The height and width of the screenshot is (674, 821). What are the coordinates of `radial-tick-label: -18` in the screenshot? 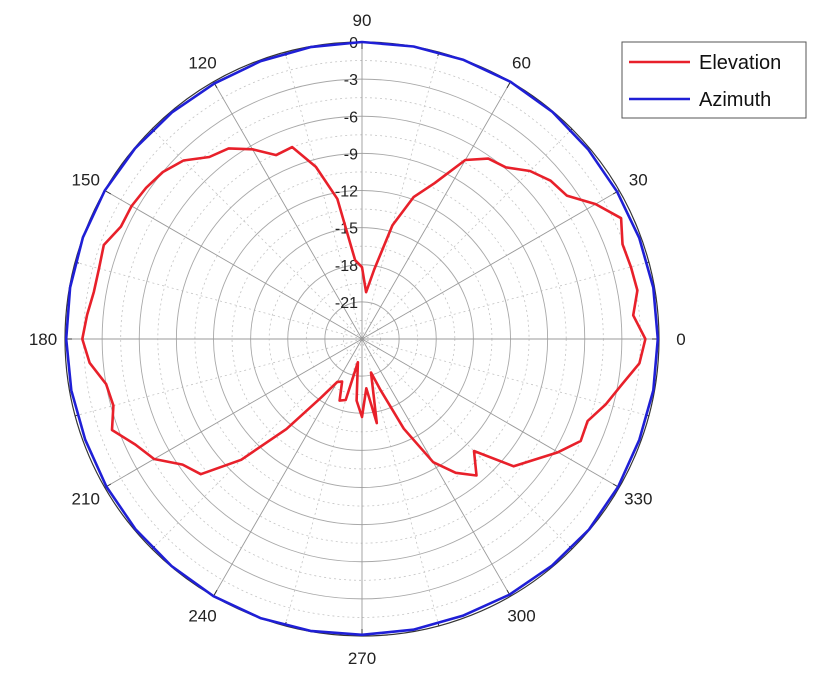 It's located at (346, 266).